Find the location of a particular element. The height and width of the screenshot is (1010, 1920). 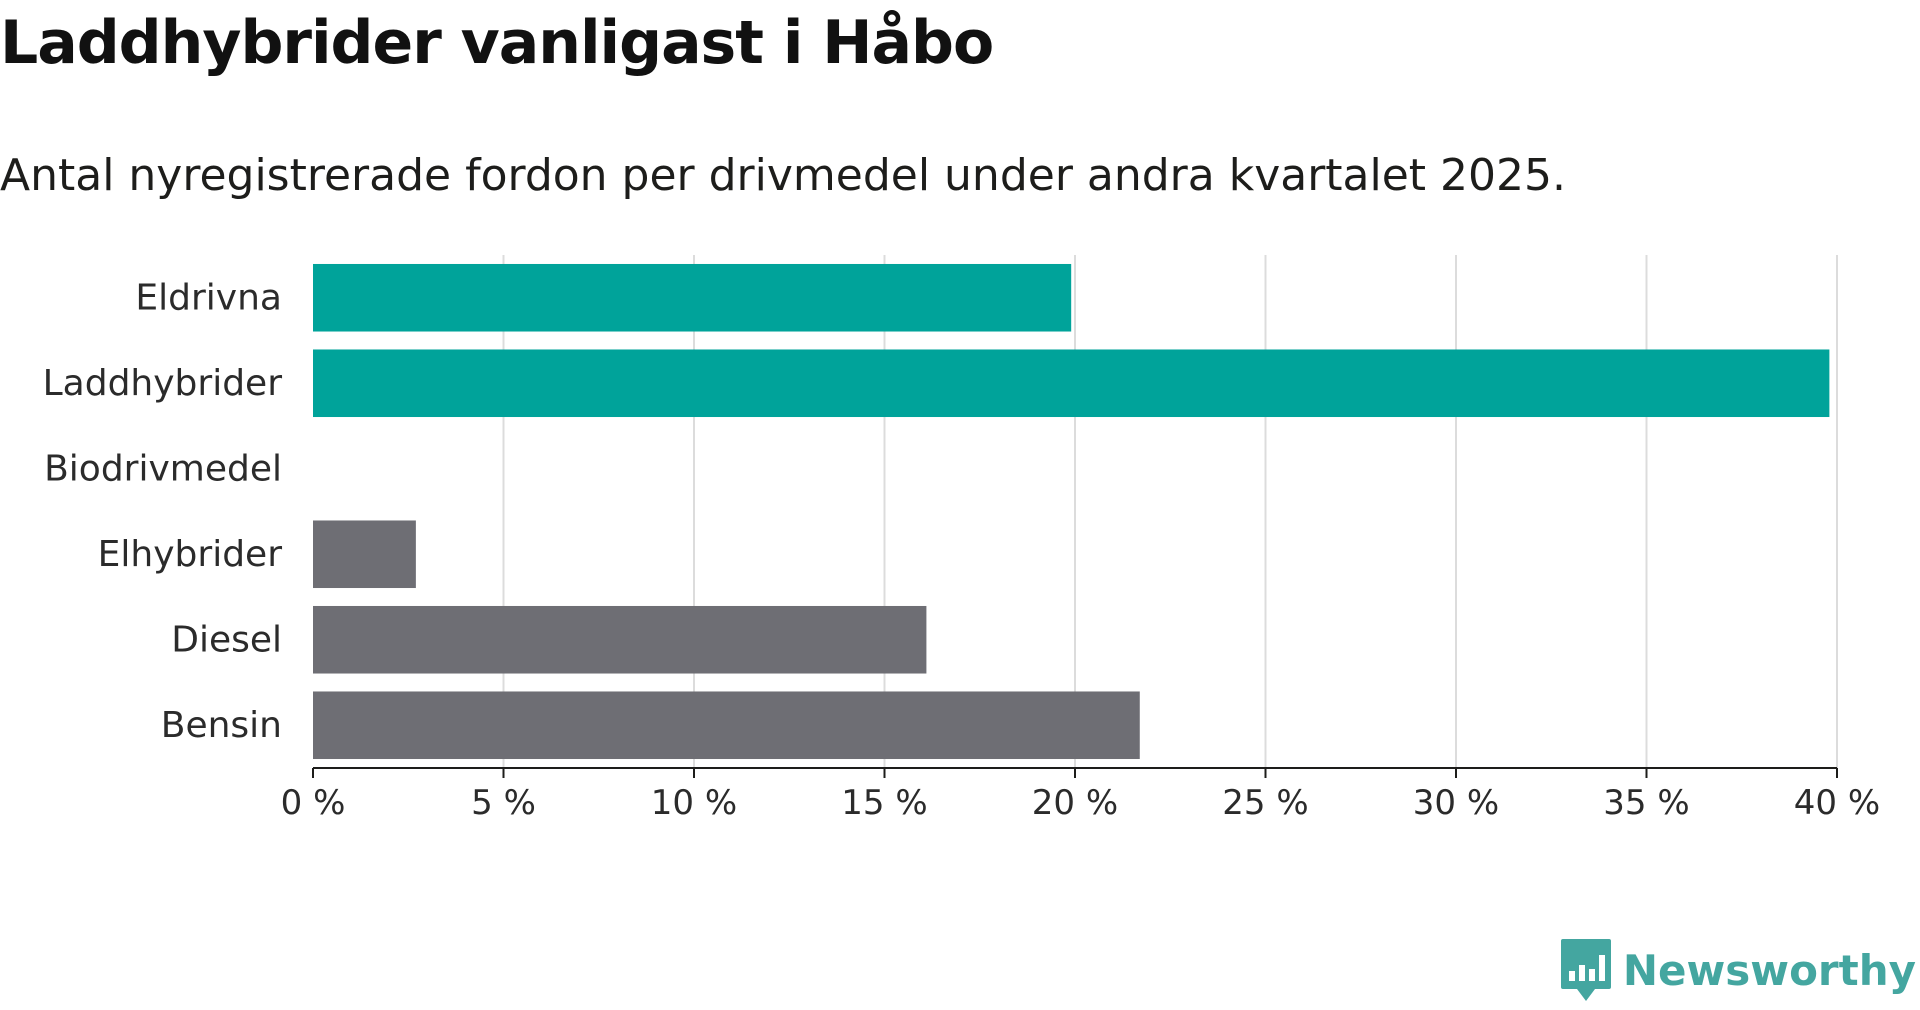

brand-logo: Newsworthy is located at coordinates (1737, 970).